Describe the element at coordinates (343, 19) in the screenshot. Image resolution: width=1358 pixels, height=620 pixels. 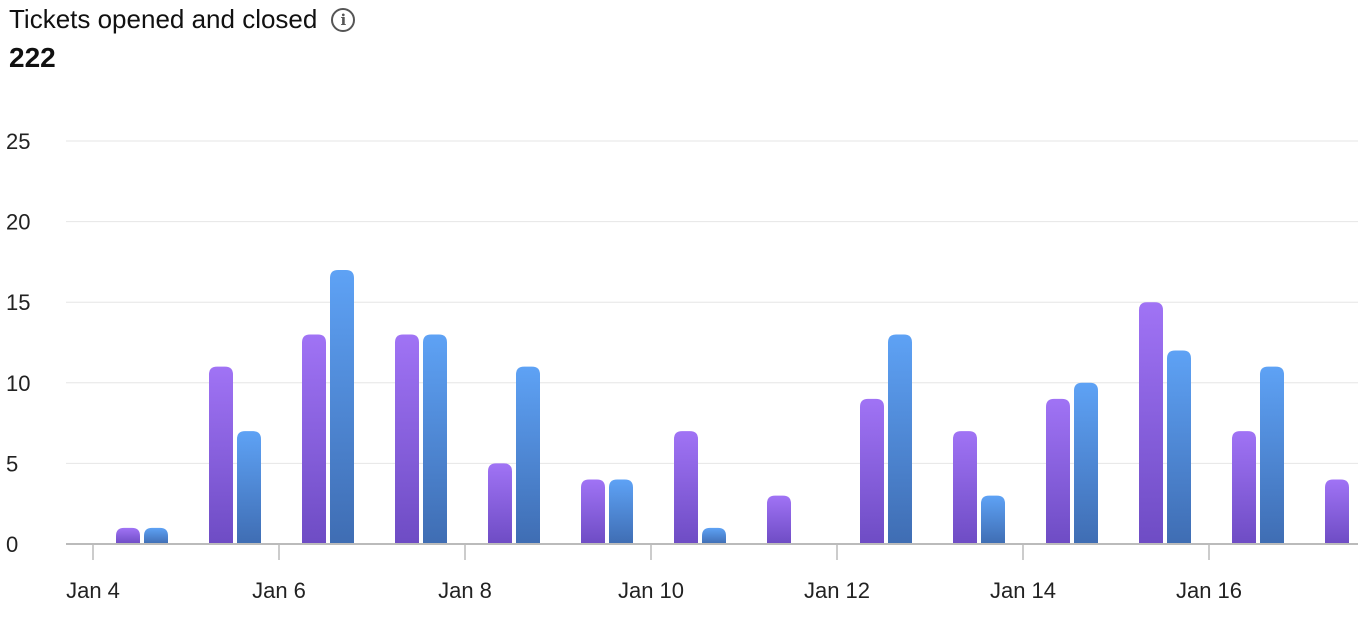
I see `info-circle-icon: i` at that location.